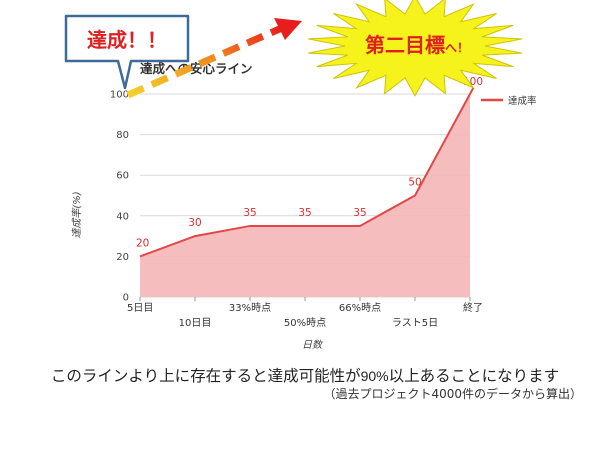  I want to click on x-tick-label: 33%時点, so click(250, 308).